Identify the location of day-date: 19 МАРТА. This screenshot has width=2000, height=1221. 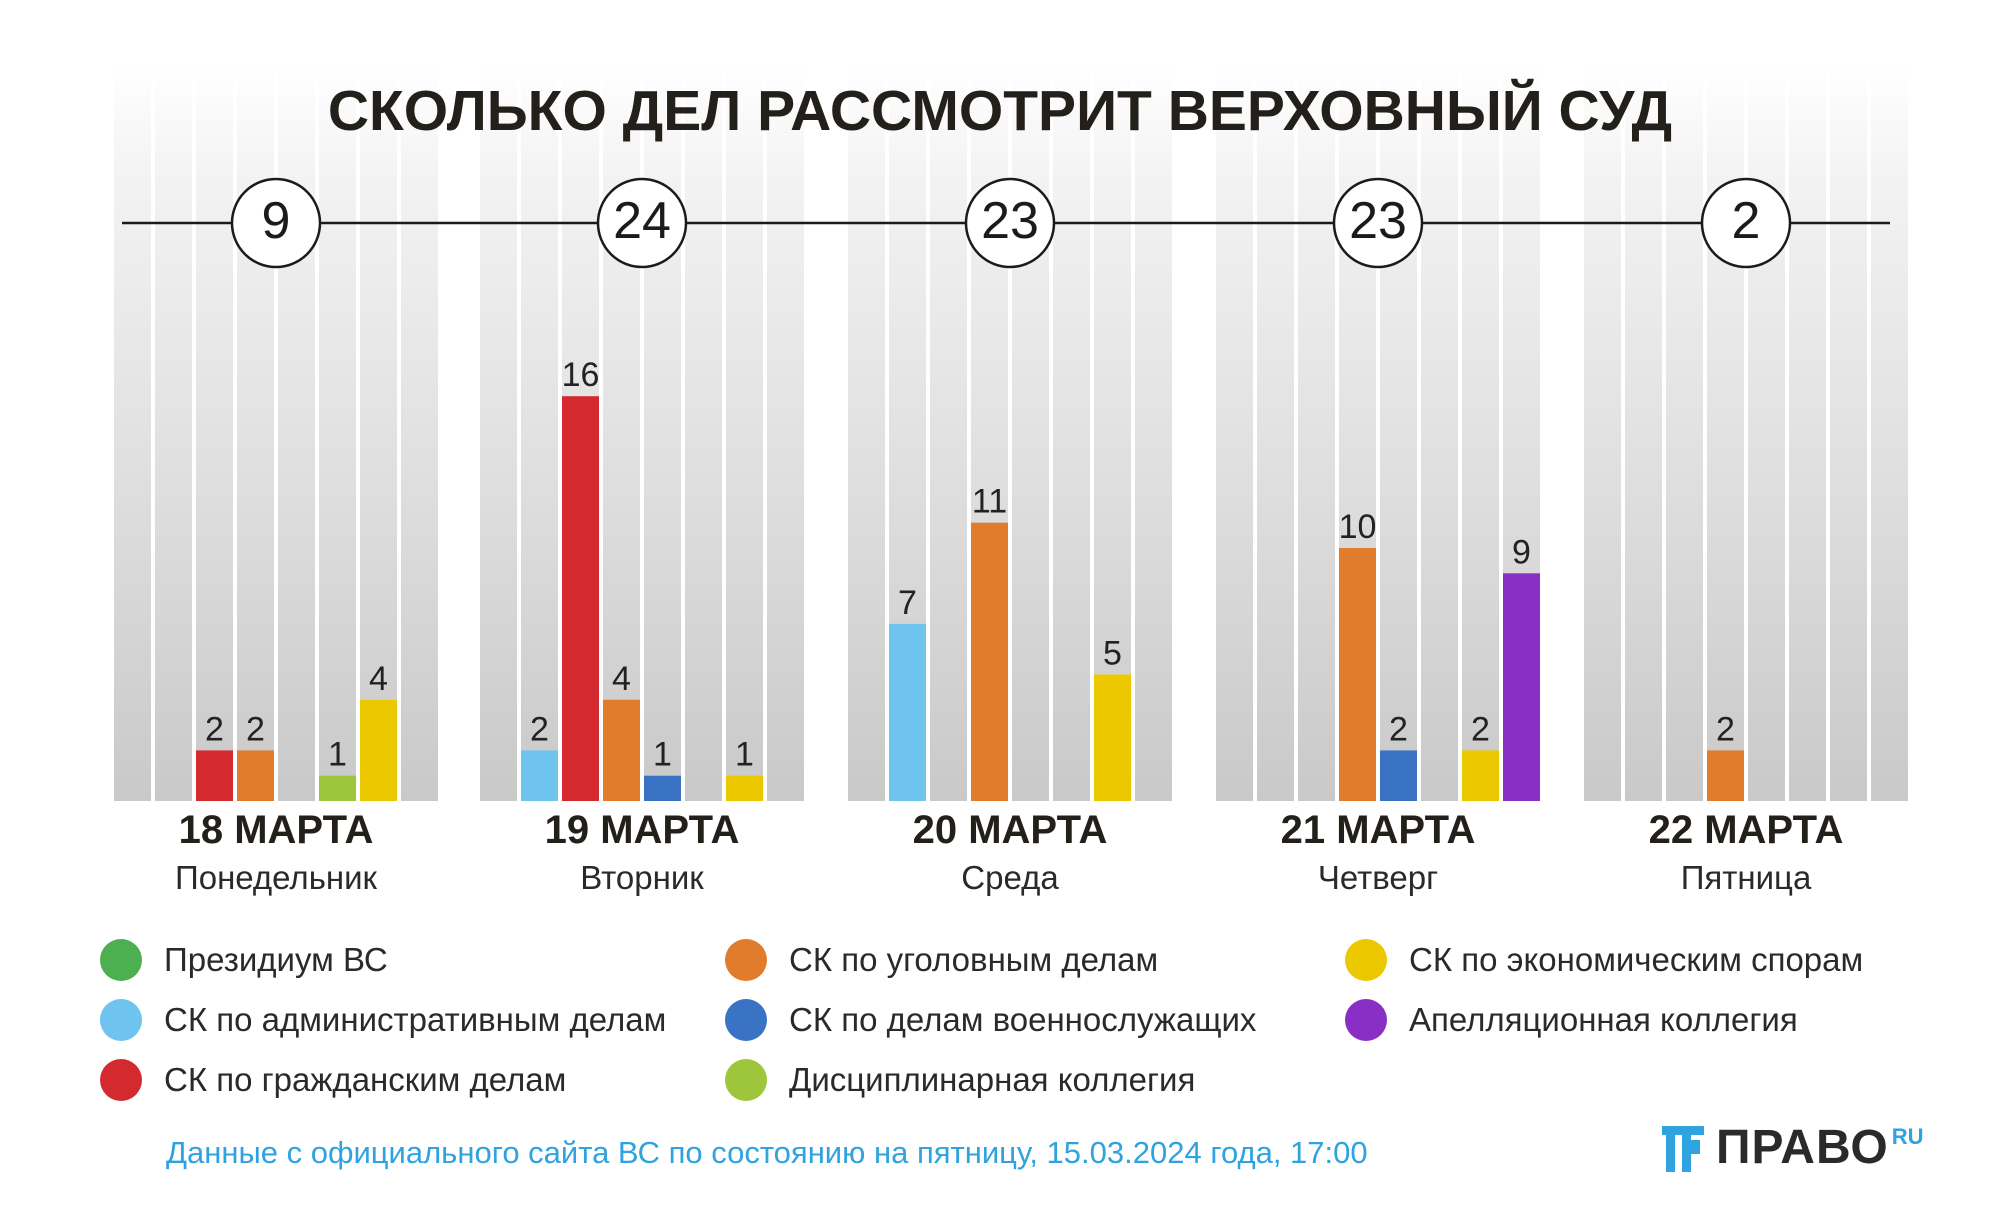
(642, 830).